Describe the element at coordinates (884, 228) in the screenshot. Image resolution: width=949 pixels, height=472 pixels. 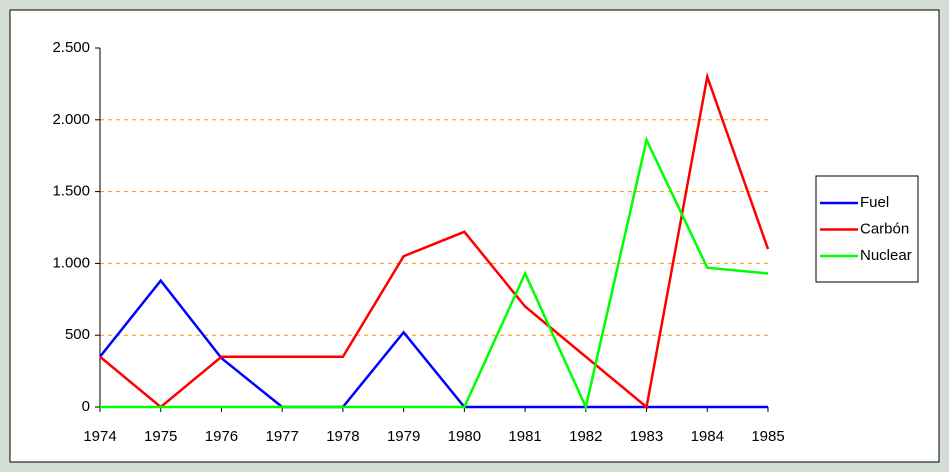
I see `legend-label: Carbón` at that location.